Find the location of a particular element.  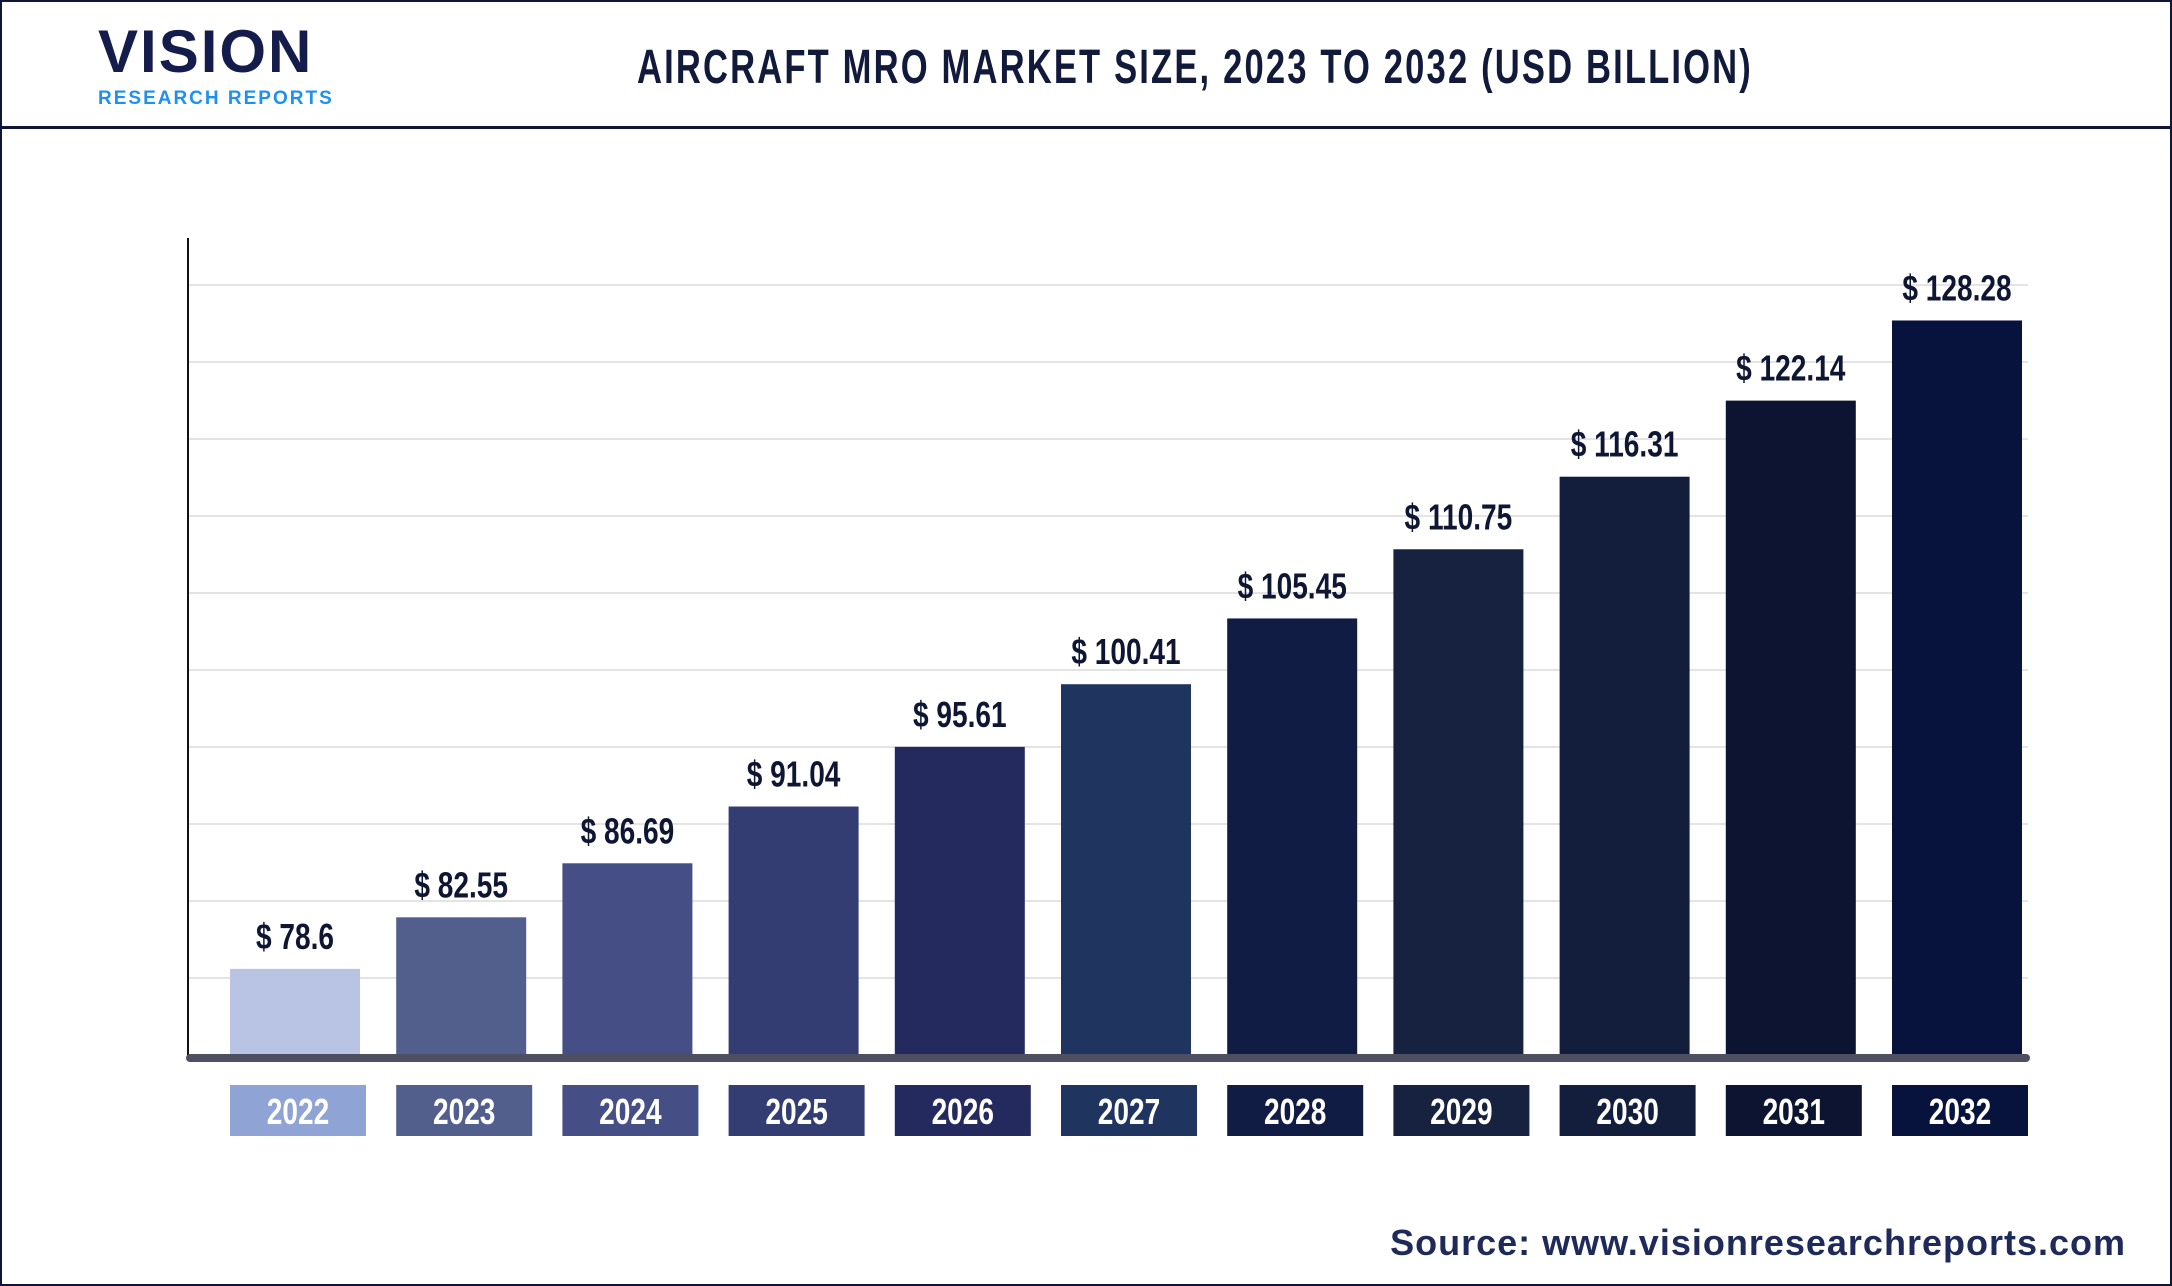

logo-sub: RESEARCH REPORTS is located at coordinates (216, 98).